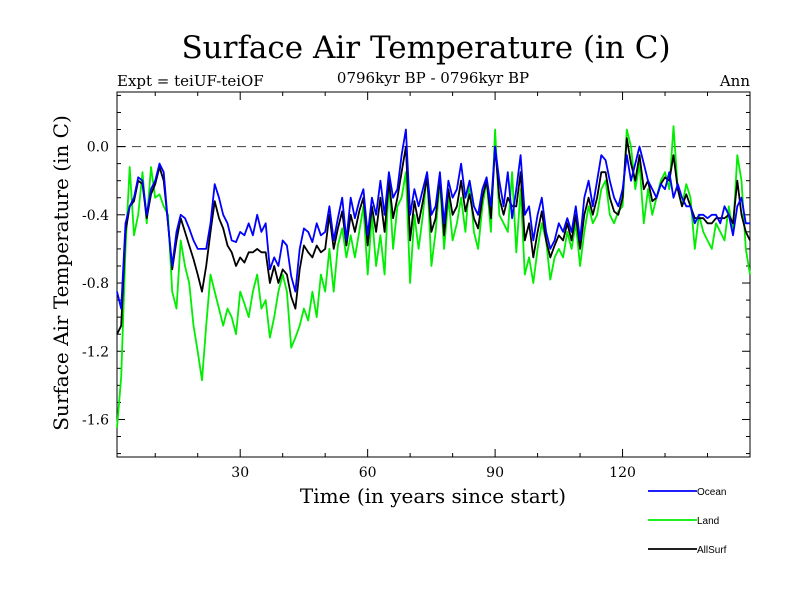  I want to click on x-axis-label: Time (in years since start), so click(433, 496).